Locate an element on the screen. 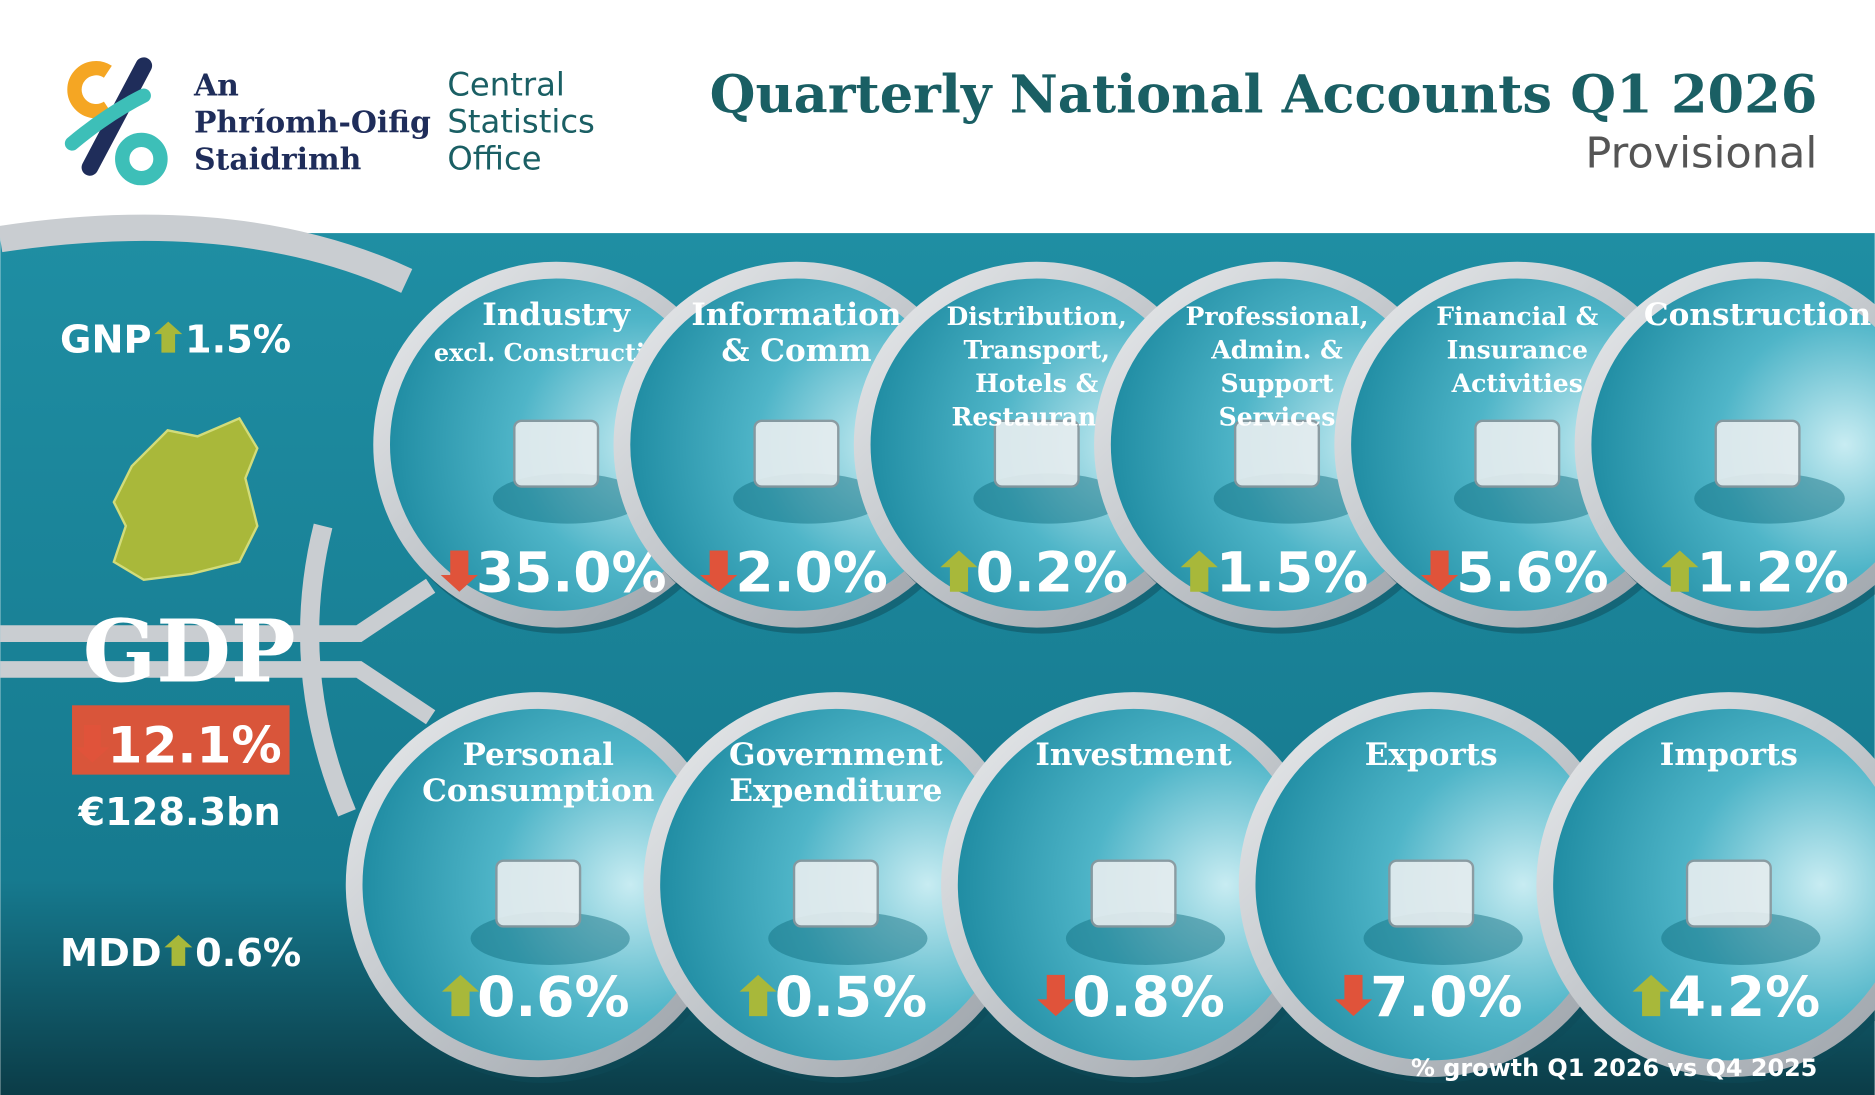 The height and width of the screenshot is (1095, 1875). item-circle: Exports 7.0% is located at coordinates (1433, 888).